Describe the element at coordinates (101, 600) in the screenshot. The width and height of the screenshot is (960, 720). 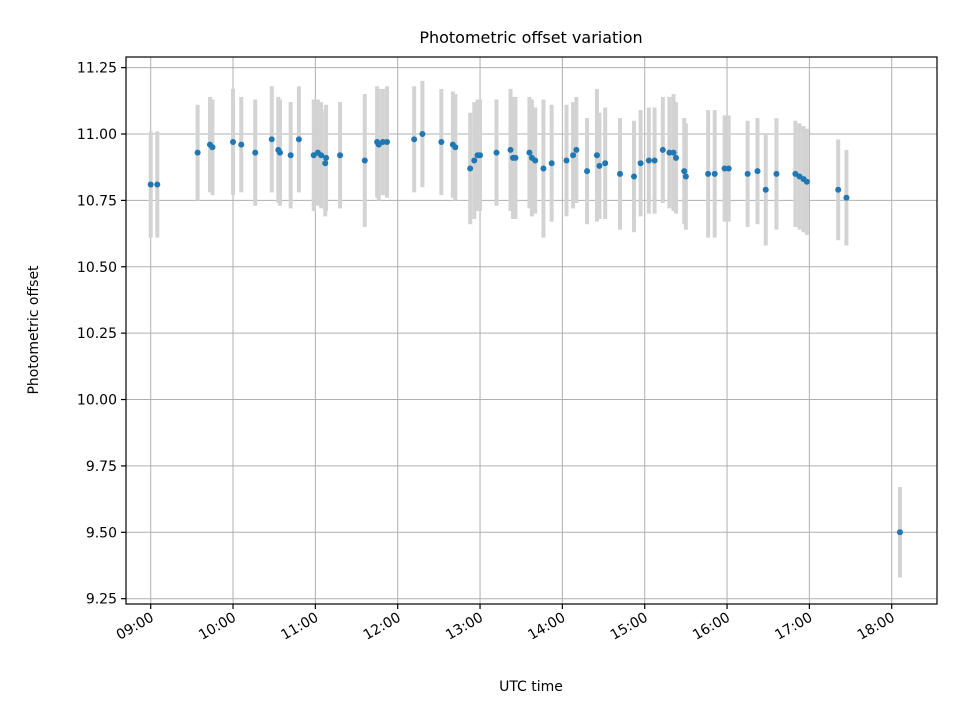
I see `y-tick-label: 9.25` at that location.